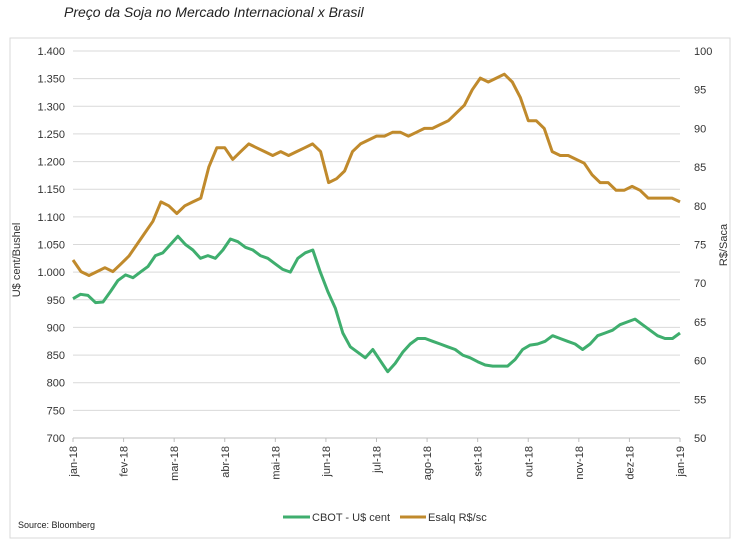  Describe the element at coordinates (51, 80) in the screenshot. I see `y-tick-label-left: 1.350` at that location.